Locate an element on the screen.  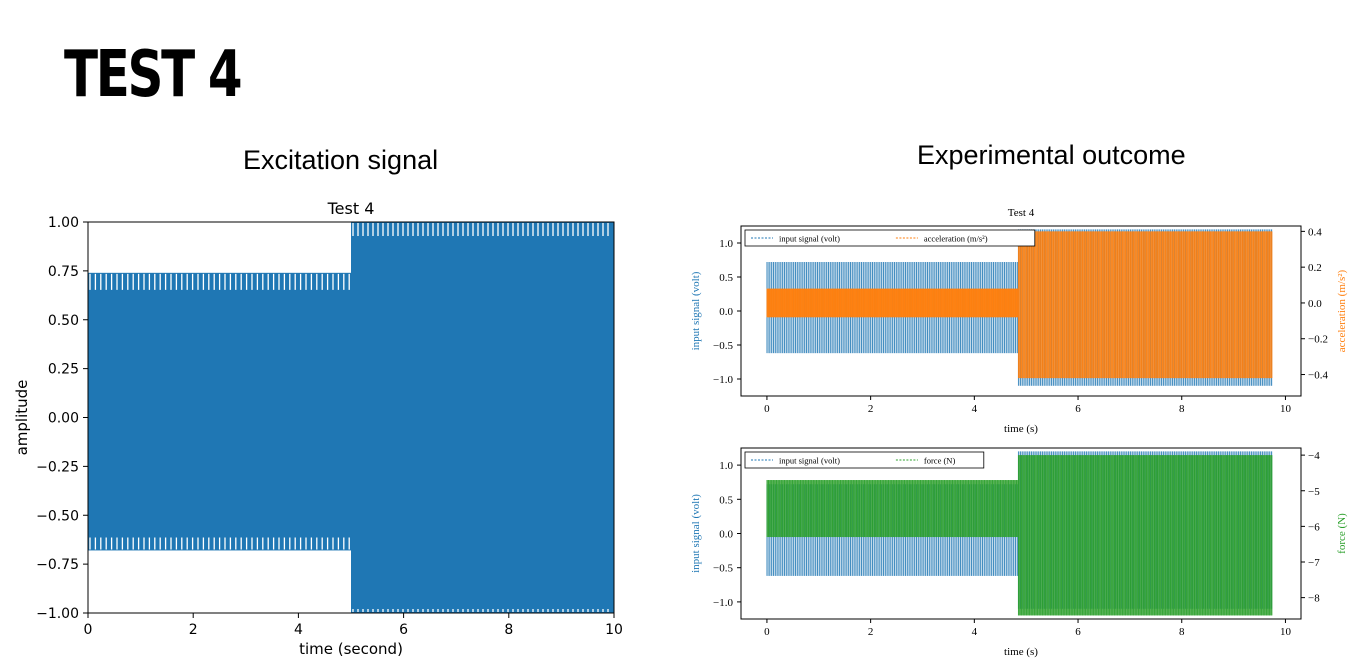
y-tick-label: 0.50 is located at coordinates (63, 321).